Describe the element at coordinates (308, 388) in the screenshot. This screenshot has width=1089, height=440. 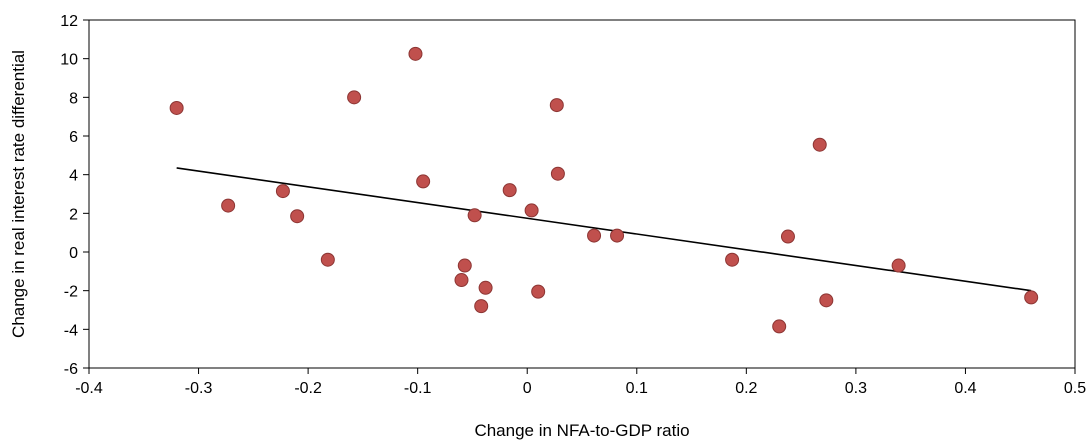
I see `x-tick-label: -0.2` at that location.